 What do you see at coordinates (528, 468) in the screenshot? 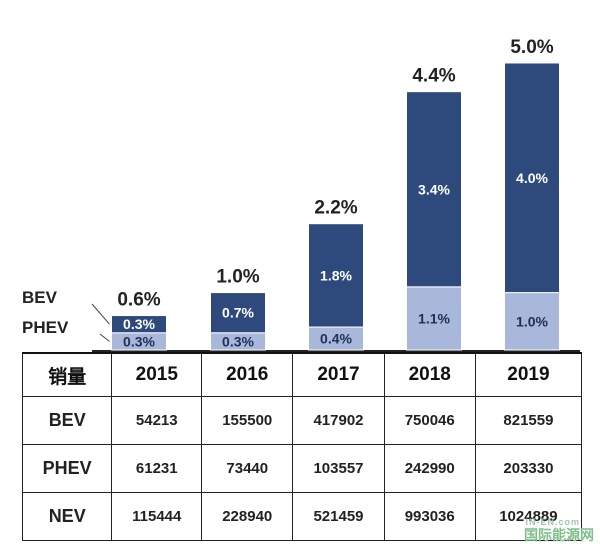
I see `table-cell: 203330` at bounding box center [528, 468].